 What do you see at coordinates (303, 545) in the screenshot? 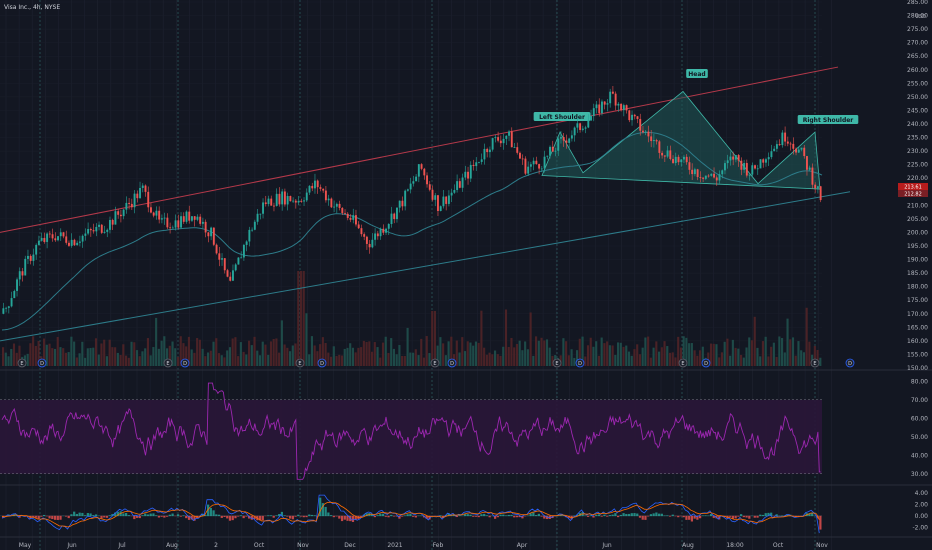
I see `time-axis-label: Nov` at bounding box center [303, 545].